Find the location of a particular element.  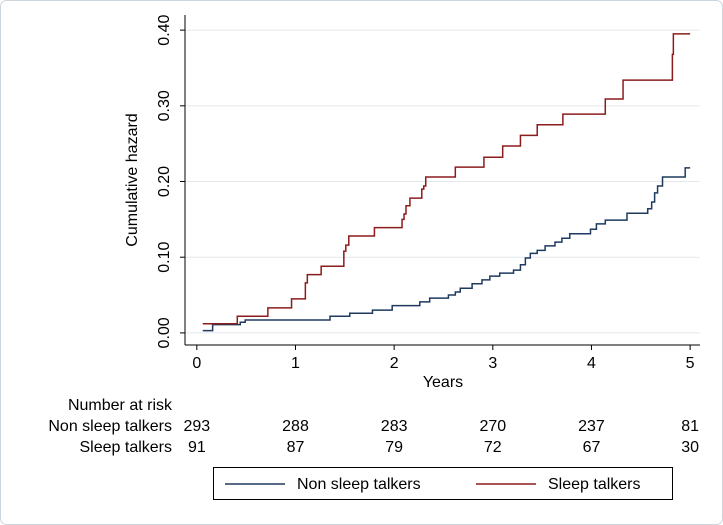

risk-row-name: Sleep talkers is located at coordinates (126, 447).